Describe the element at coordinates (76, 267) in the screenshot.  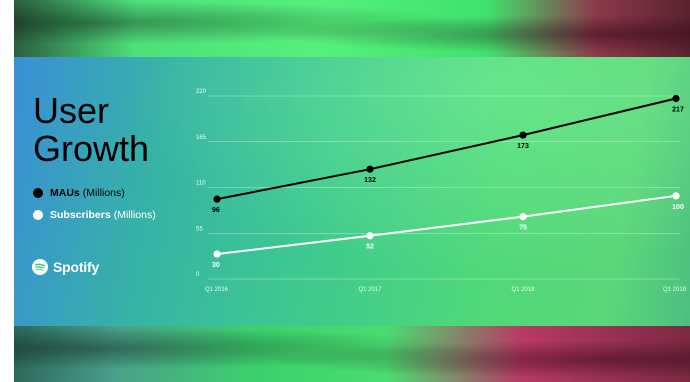
I see `spotify-wordmark: Spotify` at that location.